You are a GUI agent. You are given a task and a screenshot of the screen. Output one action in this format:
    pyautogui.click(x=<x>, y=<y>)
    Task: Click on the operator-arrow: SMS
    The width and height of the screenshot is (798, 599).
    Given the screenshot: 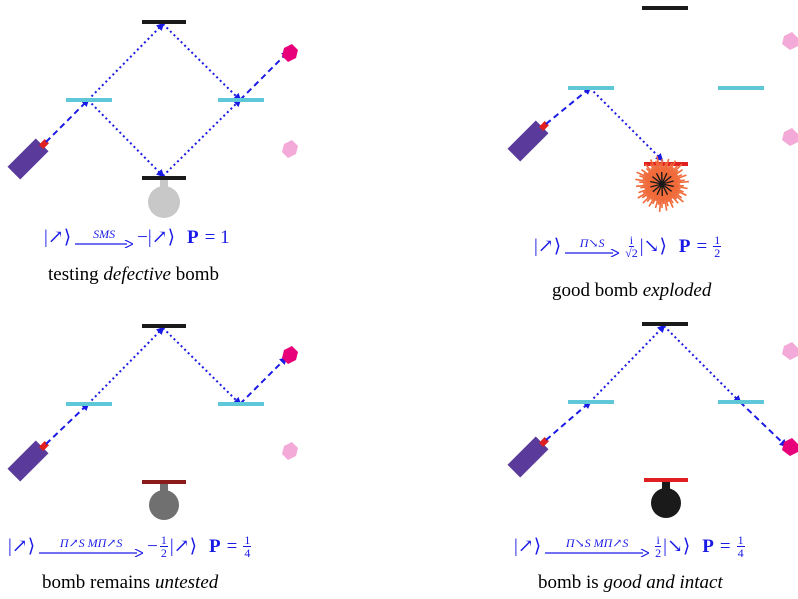 What is the action you would take?
    pyautogui.click(x=104, y=237)
    